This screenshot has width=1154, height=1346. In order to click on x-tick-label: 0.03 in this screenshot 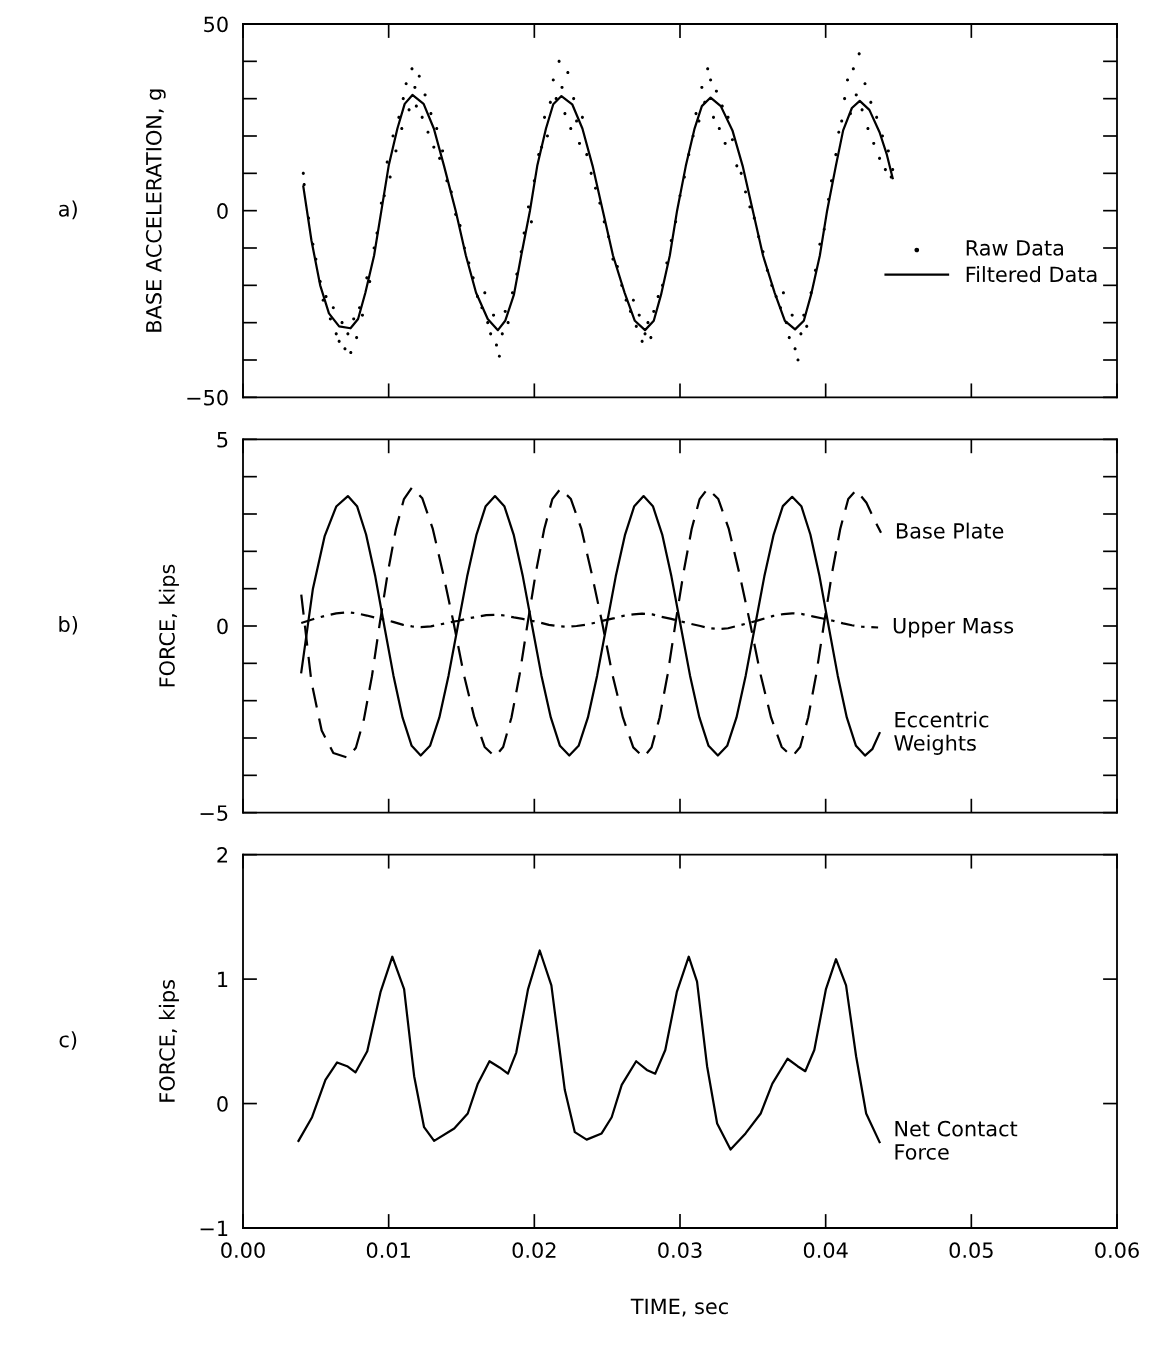, I will do `click(680, 1250)`.